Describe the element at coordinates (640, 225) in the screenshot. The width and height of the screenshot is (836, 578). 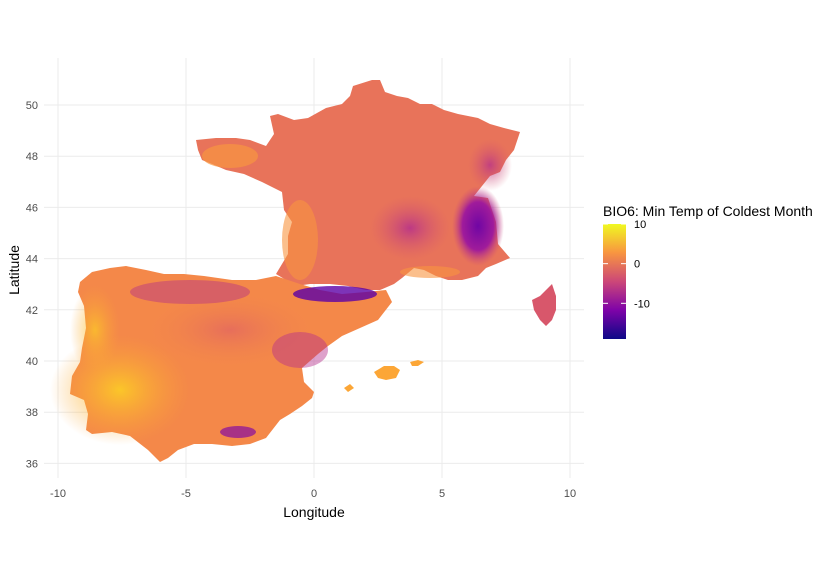
I see `legend-tick-label-0: 10` at that location.